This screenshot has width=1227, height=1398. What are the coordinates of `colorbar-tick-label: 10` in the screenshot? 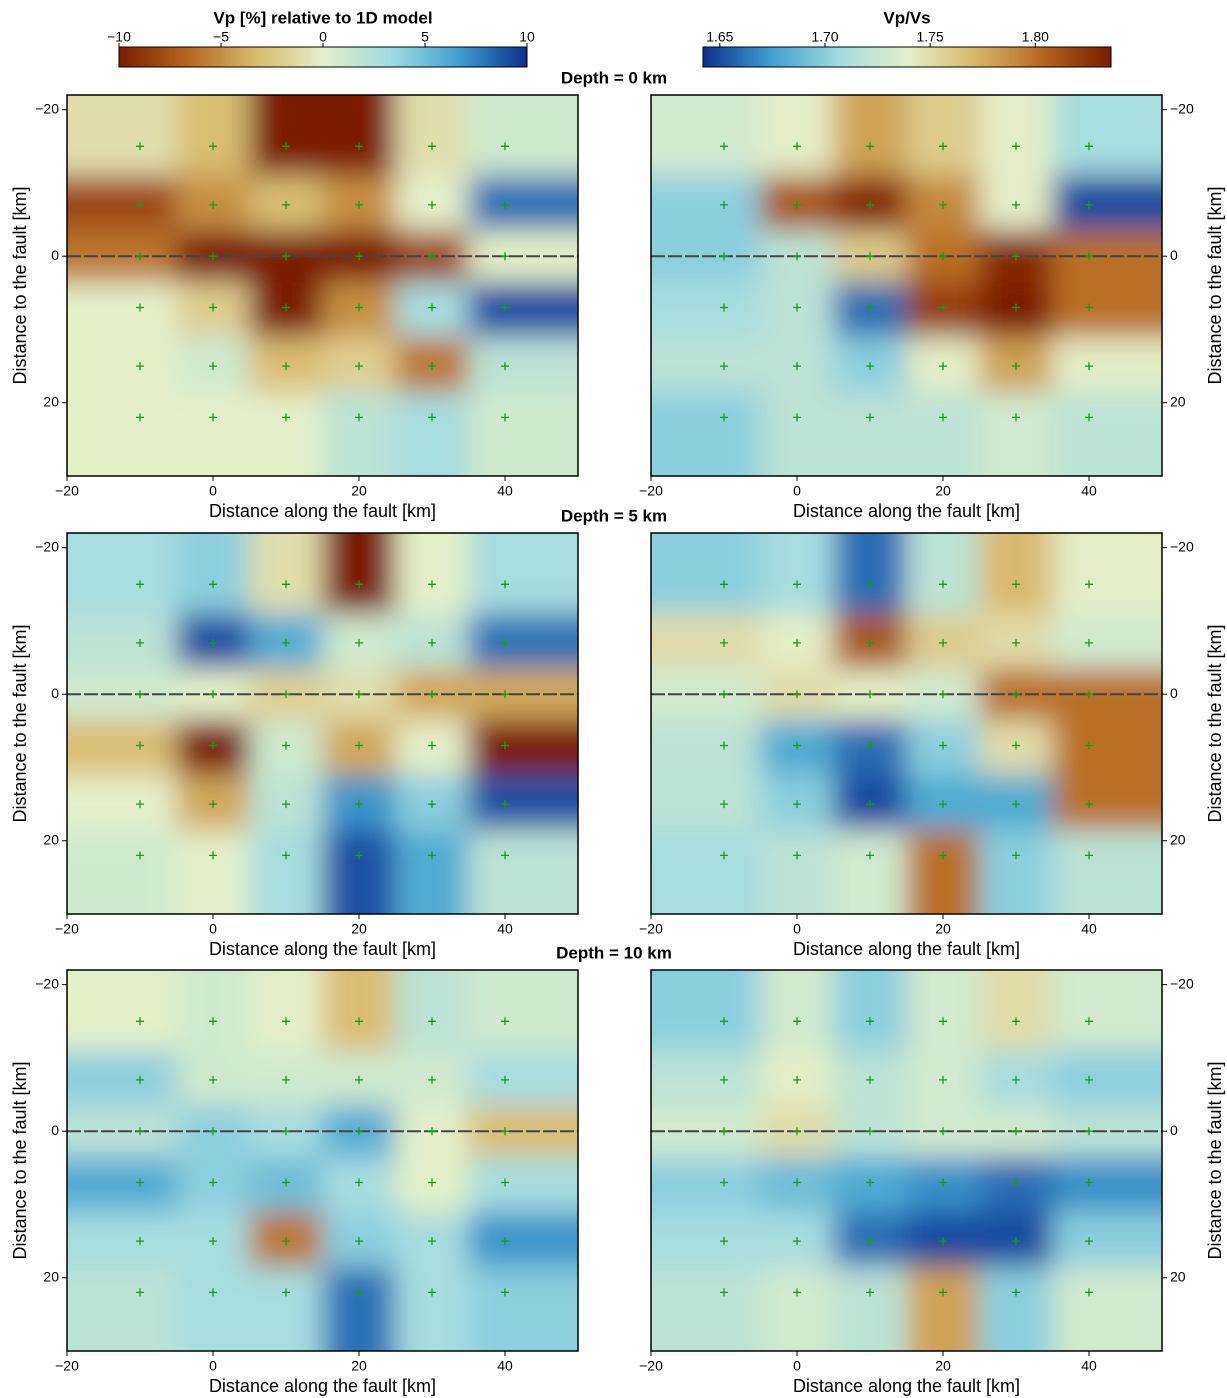 It's located at (527, 37).